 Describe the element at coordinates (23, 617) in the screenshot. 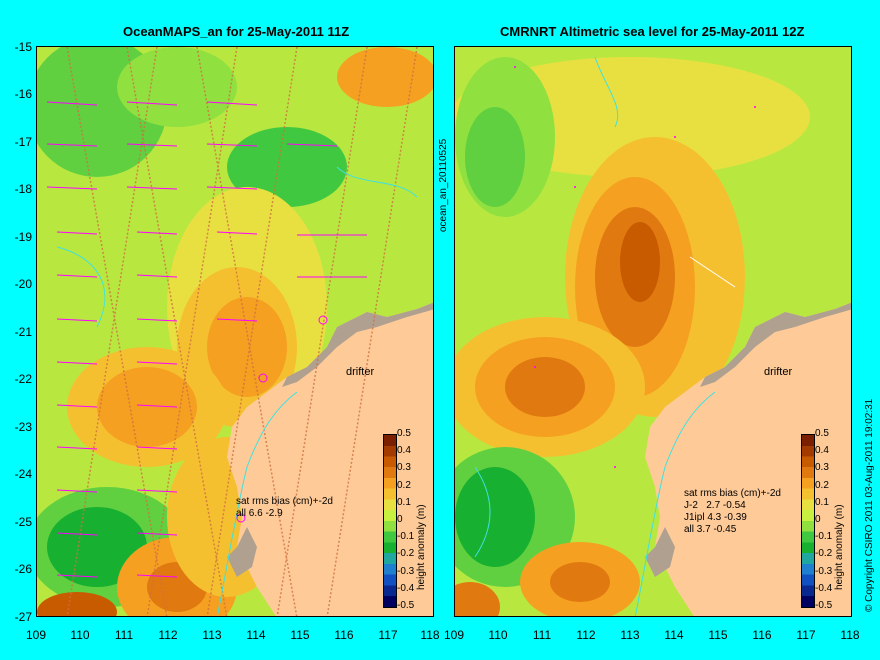

I see `y-tick: -27` at that location.